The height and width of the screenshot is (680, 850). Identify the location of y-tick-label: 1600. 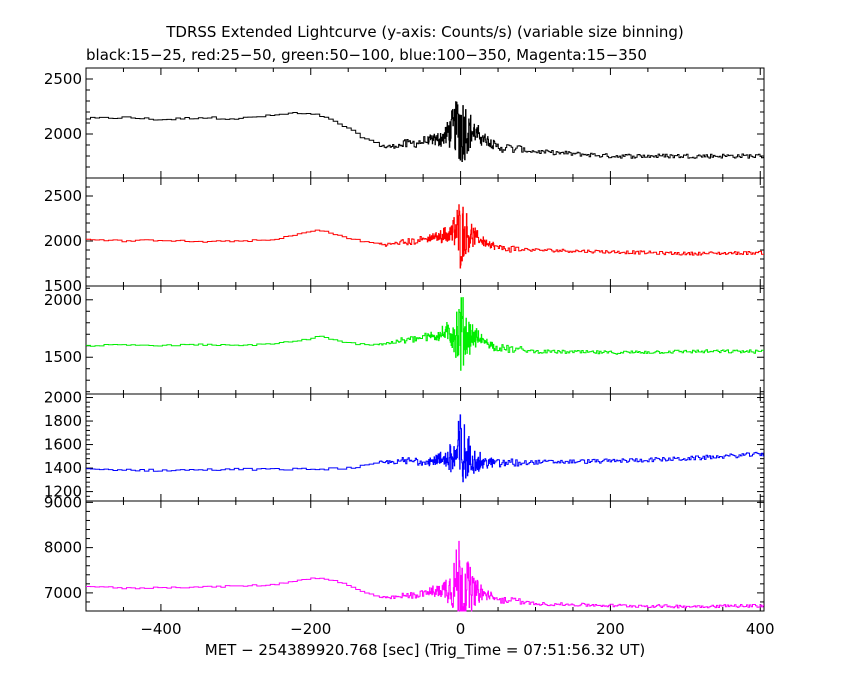
(63, 445).